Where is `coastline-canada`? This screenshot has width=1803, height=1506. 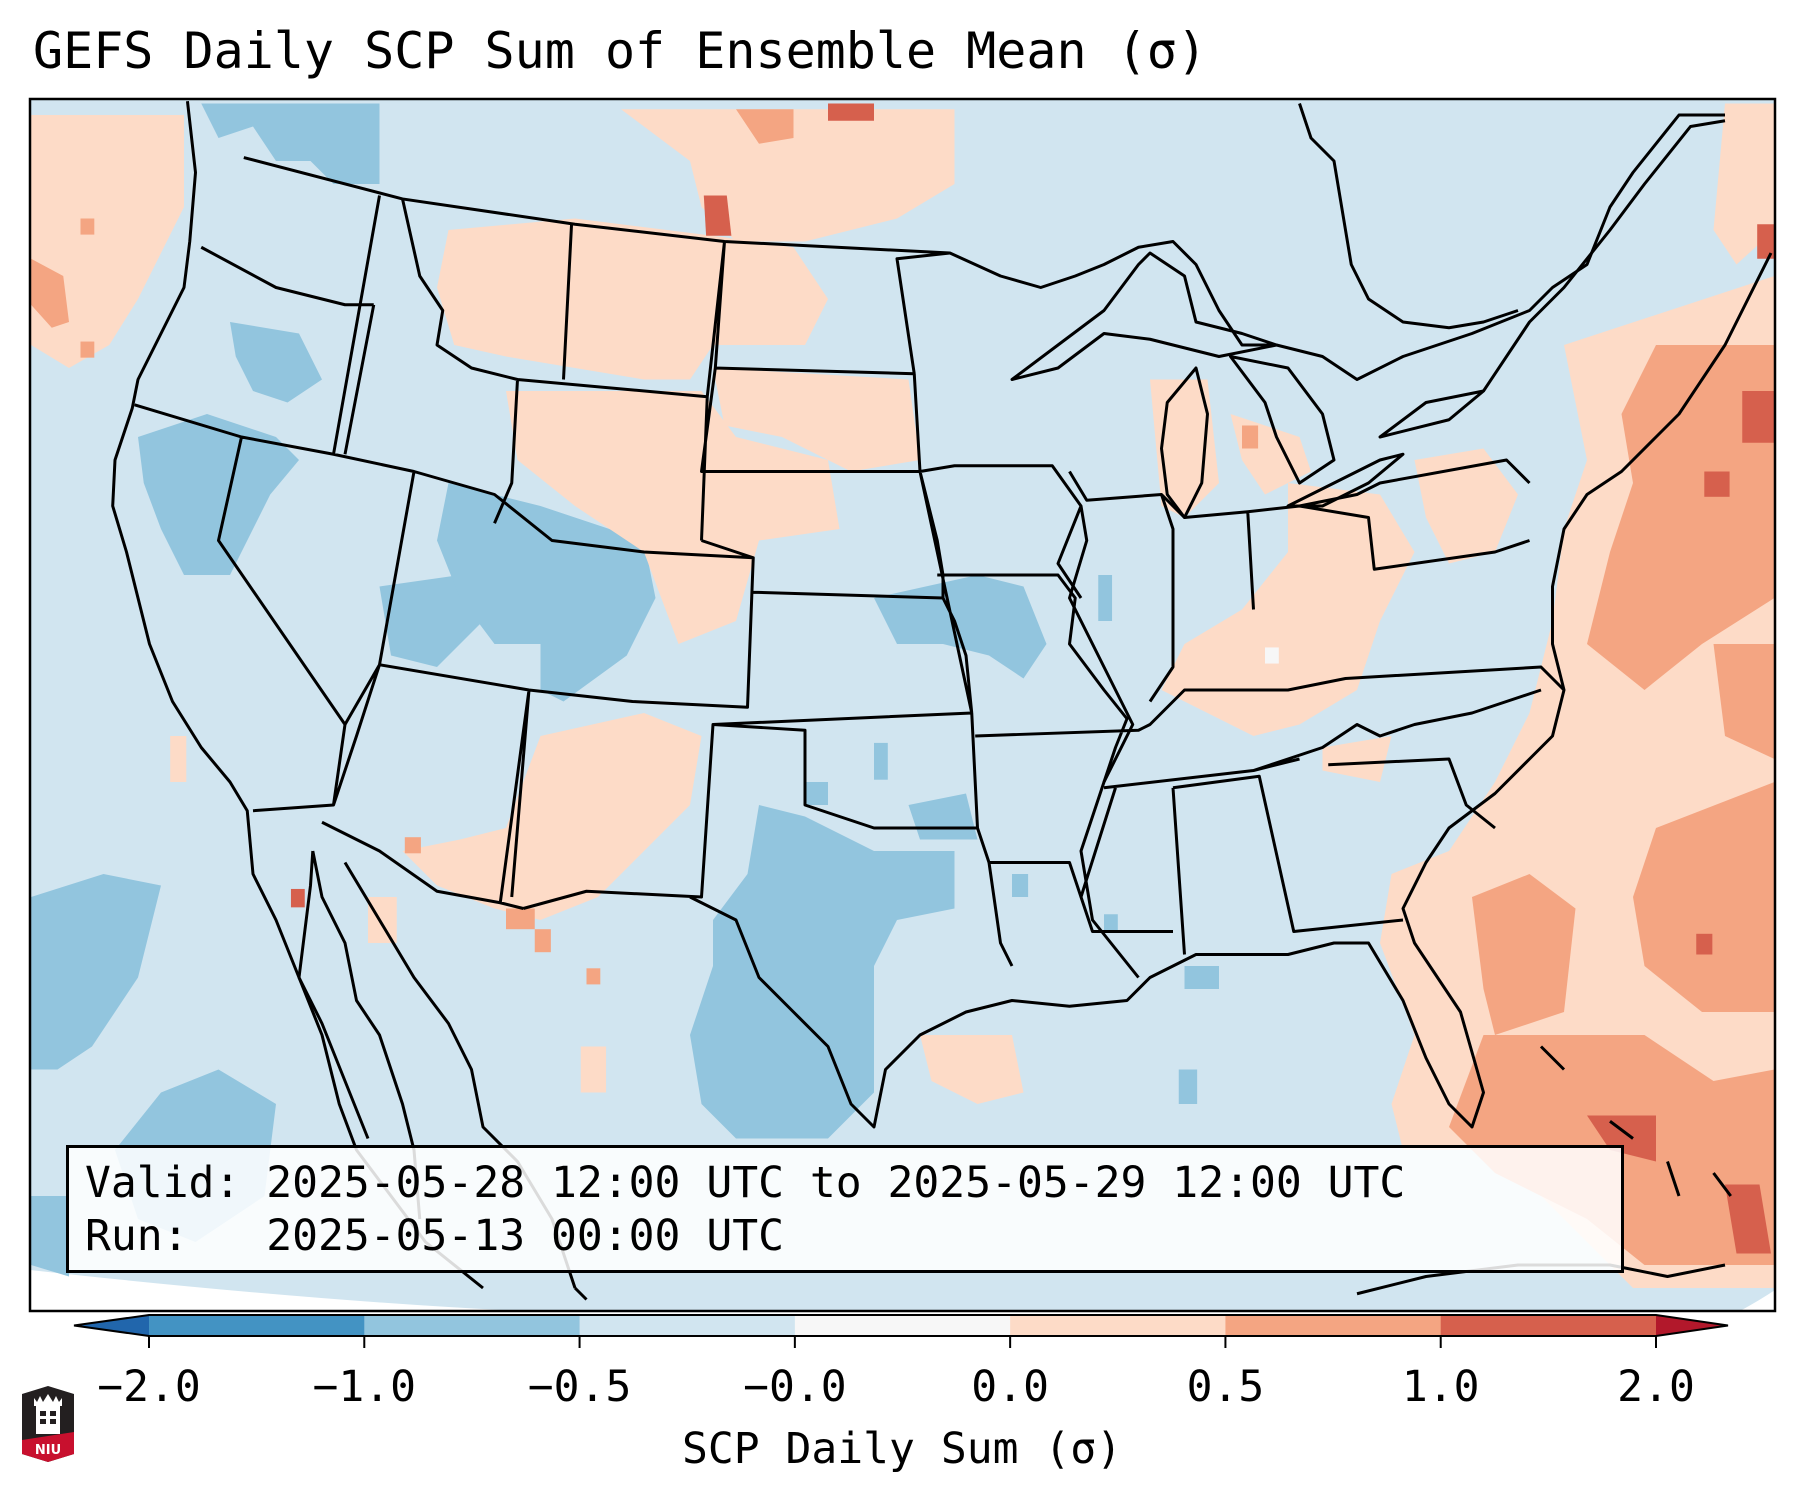 coastline-canada is located at coordinates (1512, 247).